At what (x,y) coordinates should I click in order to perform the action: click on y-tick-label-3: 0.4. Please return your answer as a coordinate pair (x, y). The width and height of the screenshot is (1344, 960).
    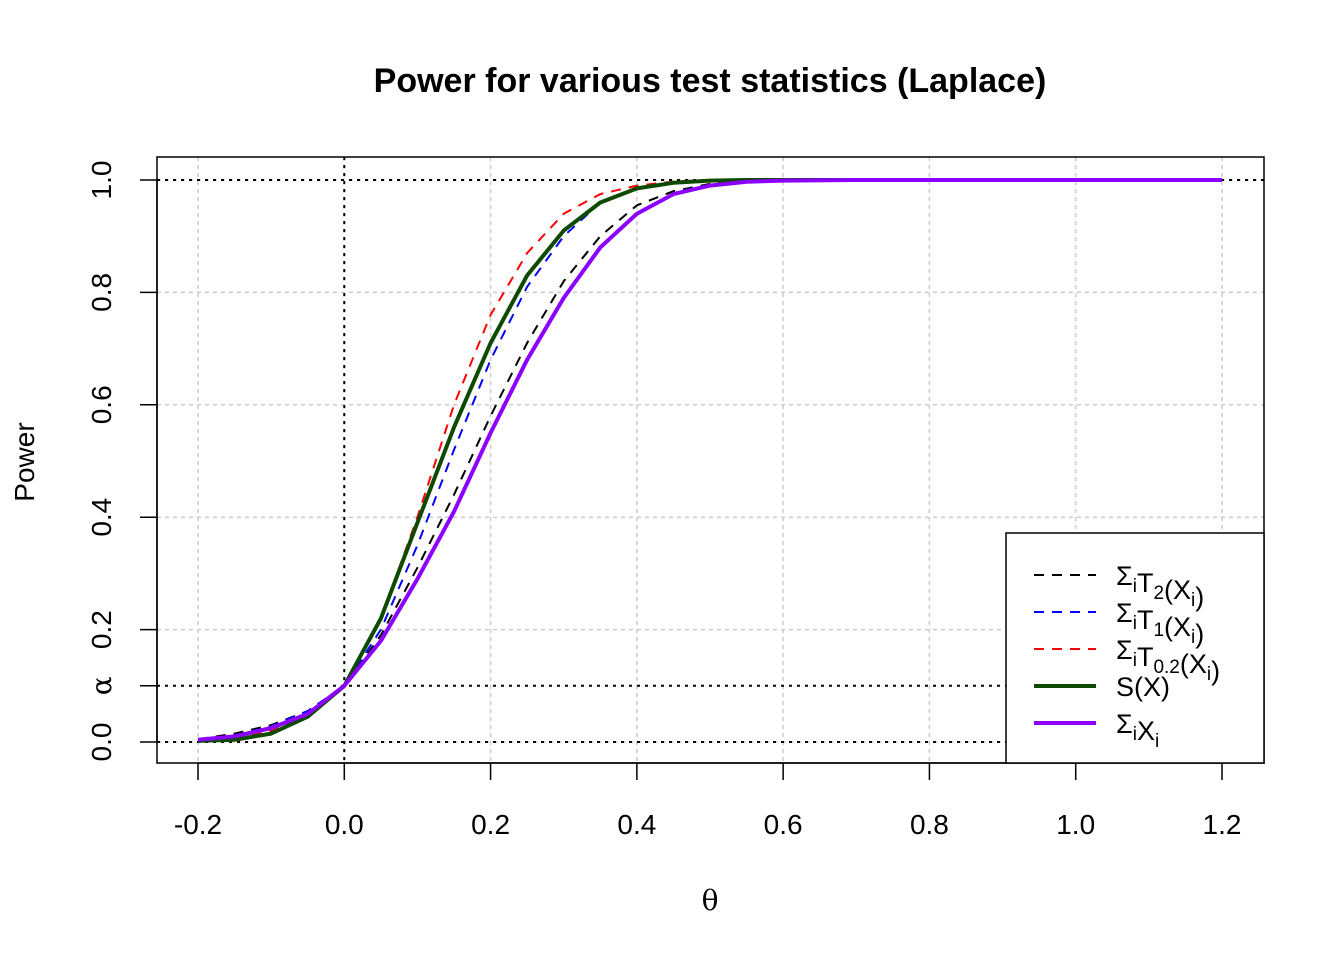
    Looking at the image, I should click on (101, 517).